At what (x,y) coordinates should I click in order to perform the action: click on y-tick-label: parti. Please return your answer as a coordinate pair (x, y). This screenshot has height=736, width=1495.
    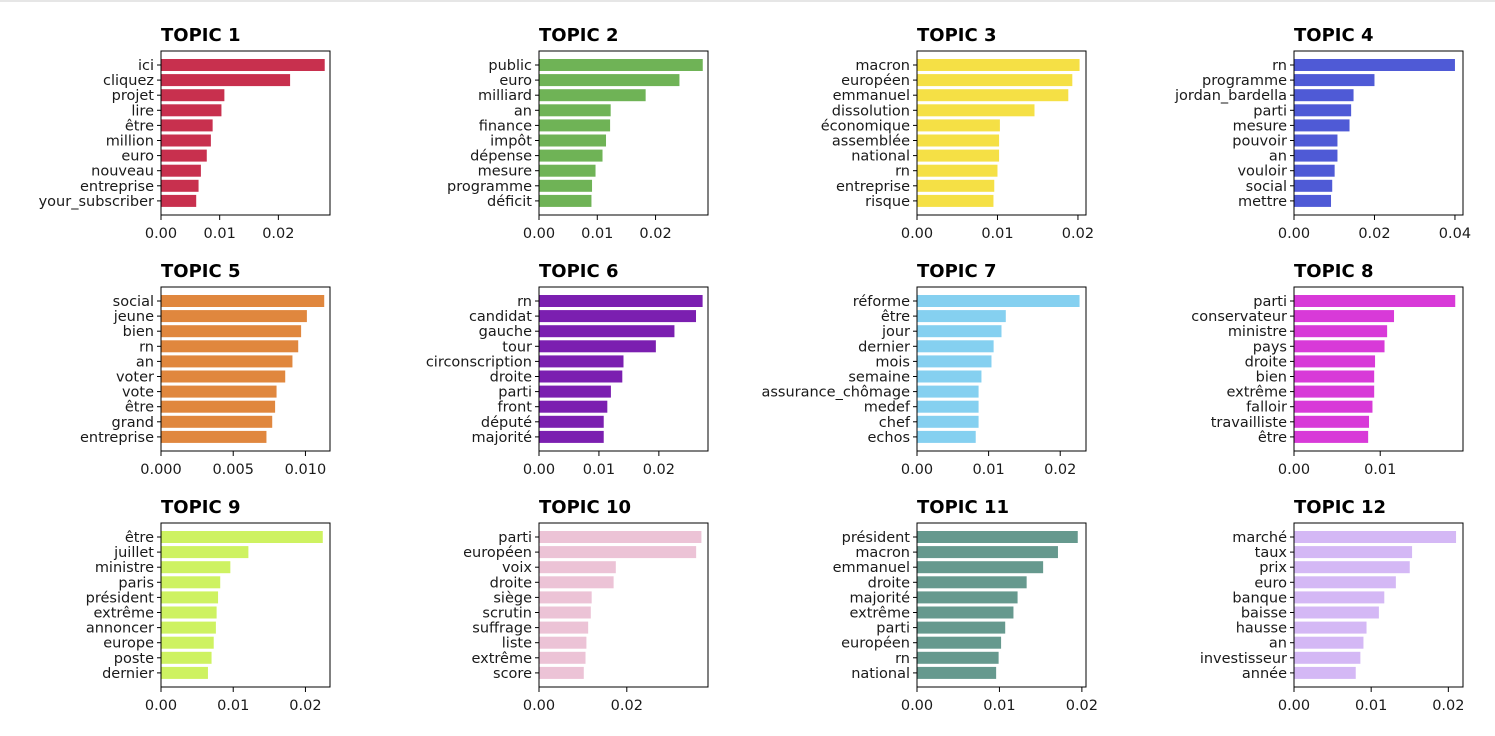
    Looking at the image, I should click on (1270, 111).